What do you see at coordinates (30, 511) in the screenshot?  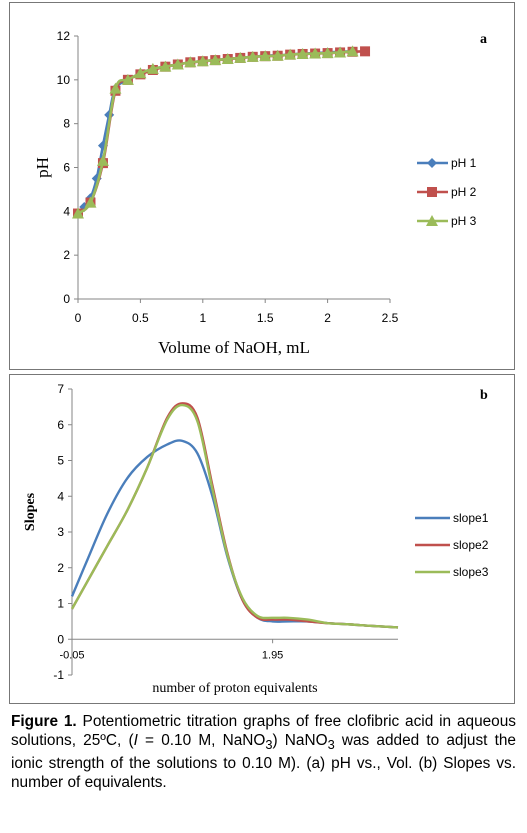 I see `y-axis-label: Slopes` at bounding box center [30, 511].